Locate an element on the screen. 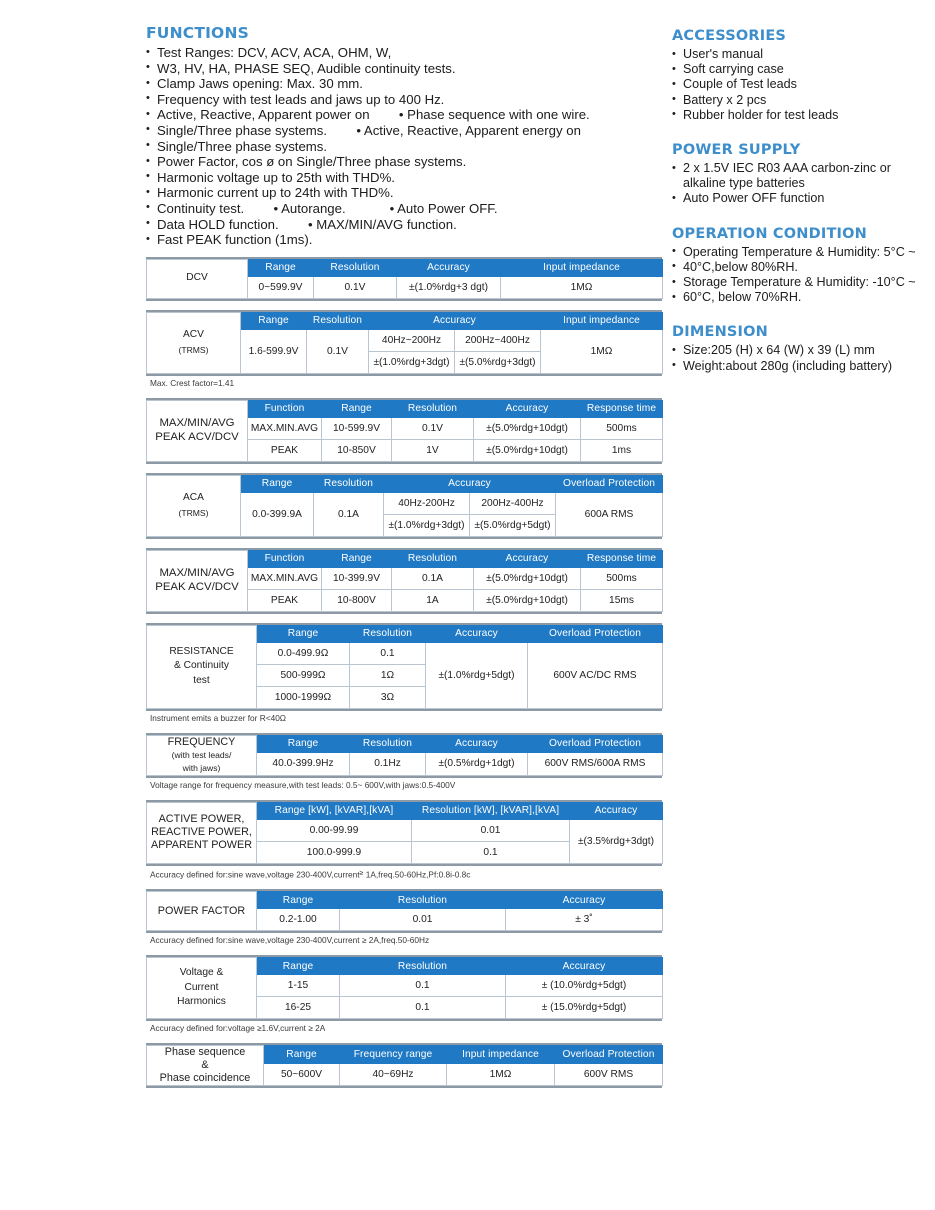 Image resolution: width=935 pixels, height=1210 pixels. cell-resolution: 1Ω is located at coordinates (387, 675).